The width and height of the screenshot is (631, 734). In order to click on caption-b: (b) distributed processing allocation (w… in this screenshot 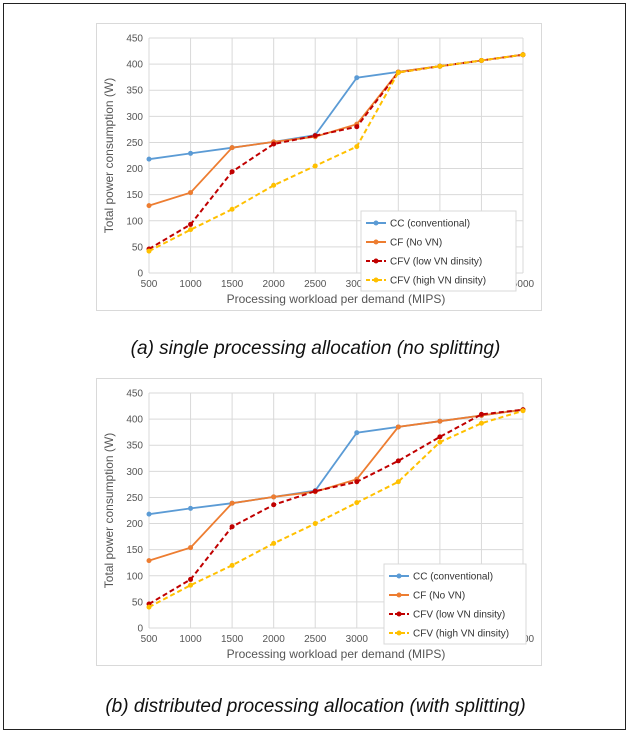, I will do `click(315, 706)`.